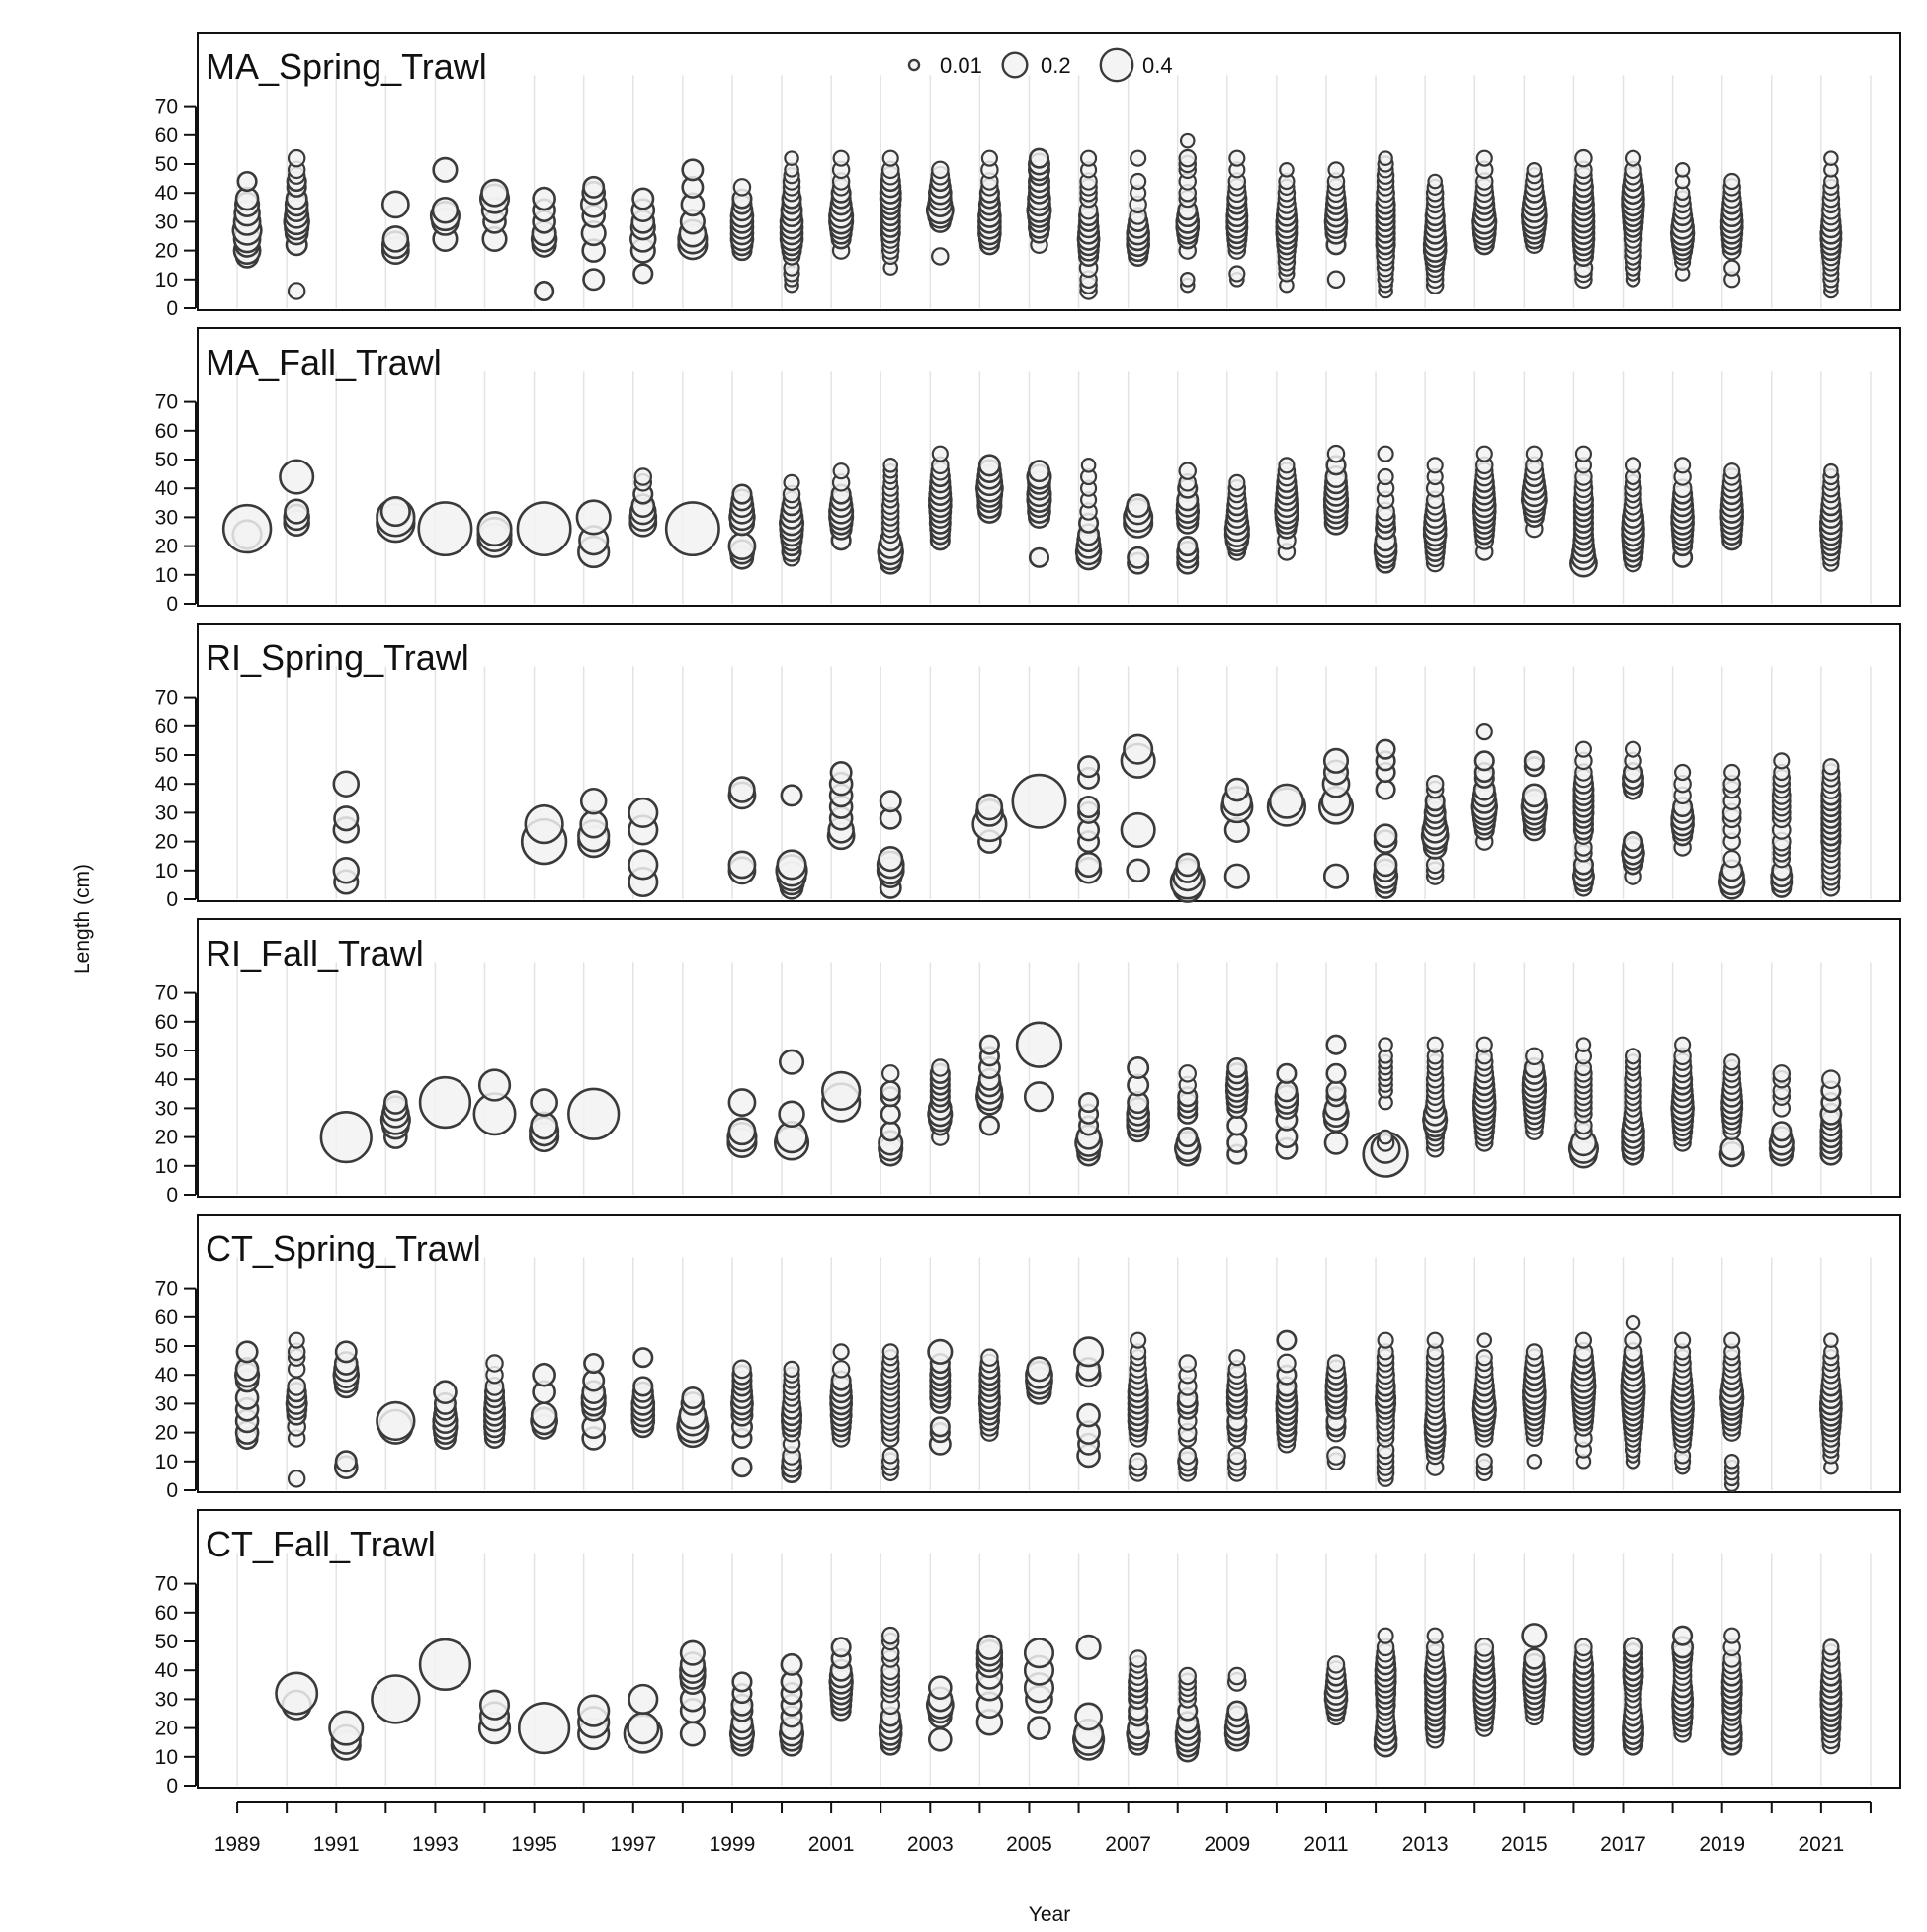  I want to click on panel-frame, so click(1049, 1353).